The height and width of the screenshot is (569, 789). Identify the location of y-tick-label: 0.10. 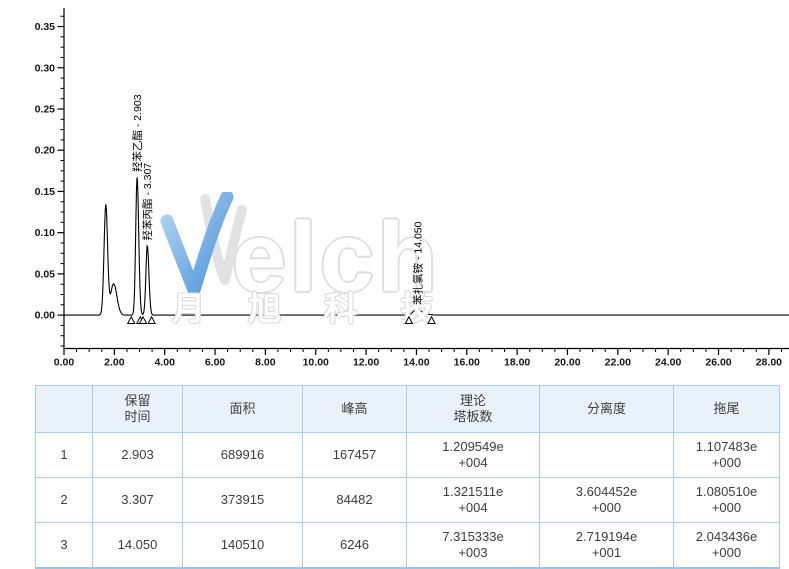
(45, 233).